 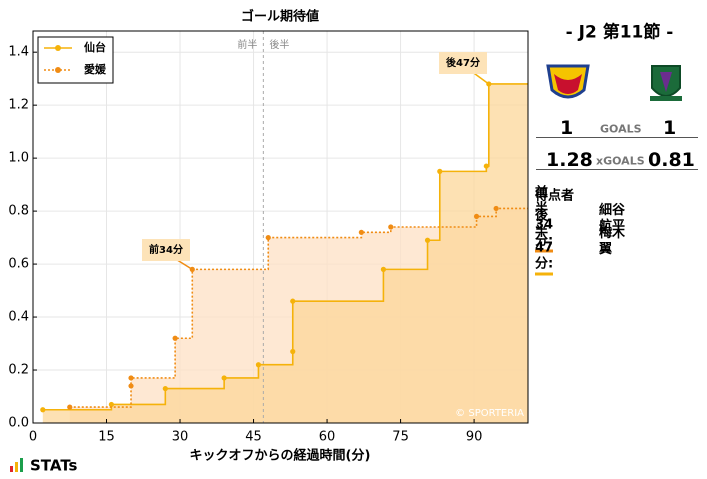 I want to click on legend-label: 愛媛, so click(x=95, y=69).